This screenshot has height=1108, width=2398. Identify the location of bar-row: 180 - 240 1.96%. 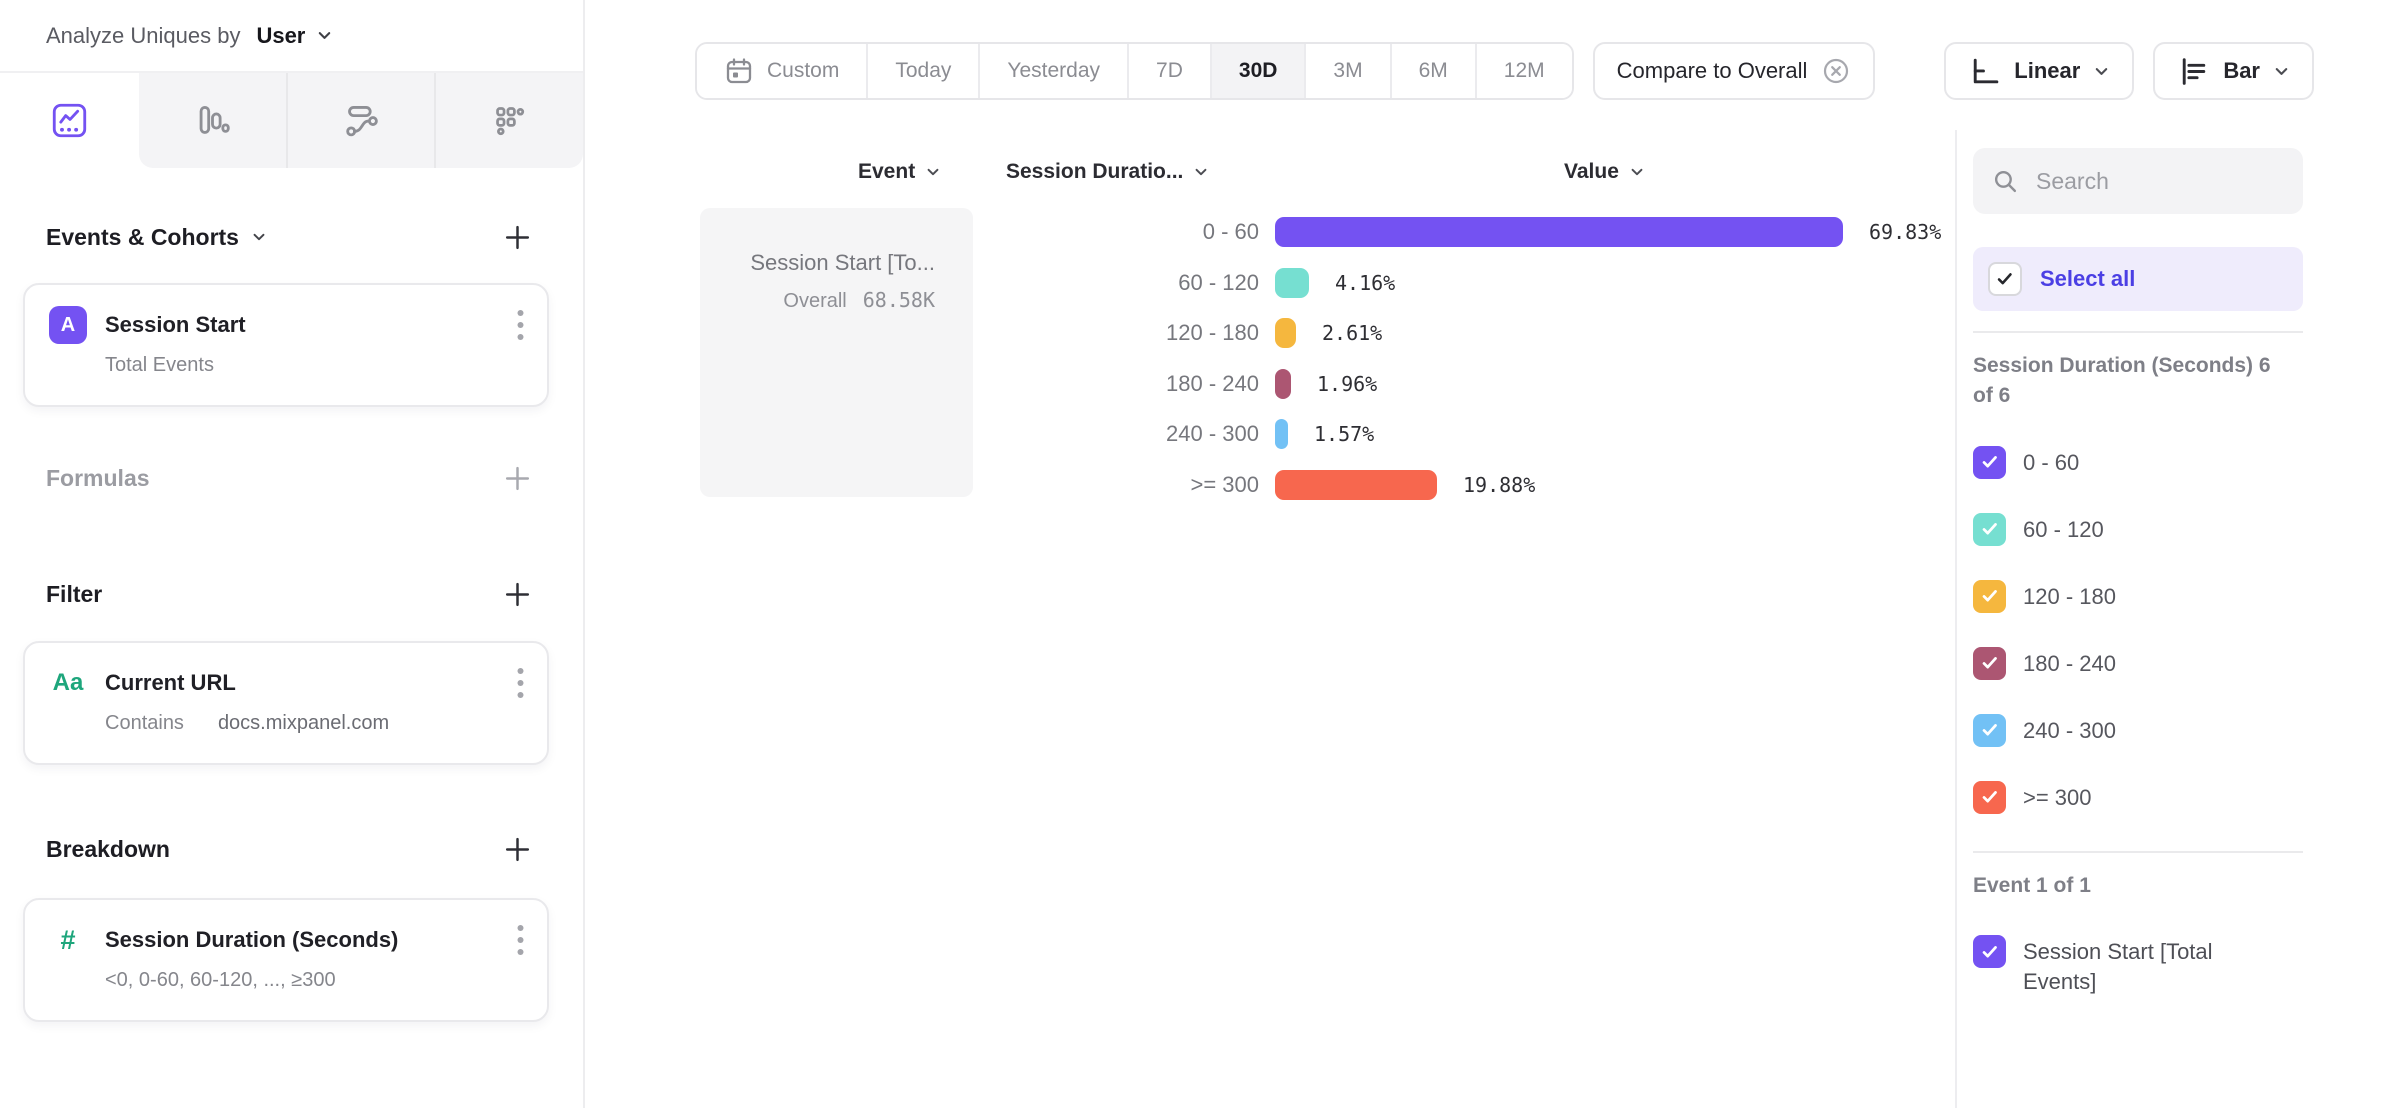
(1263, 384).